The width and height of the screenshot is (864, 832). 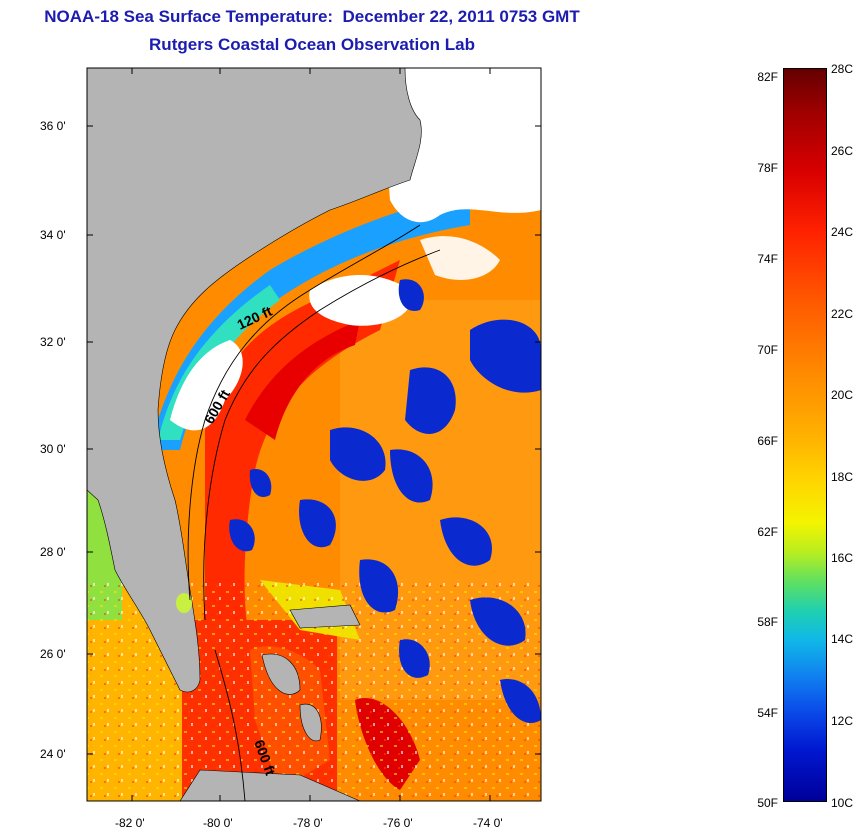 What do you see at coordinates (53, 449) in the screenshot?
I see `lat-label-30: 30 0'` at bounding box center [53, 449].